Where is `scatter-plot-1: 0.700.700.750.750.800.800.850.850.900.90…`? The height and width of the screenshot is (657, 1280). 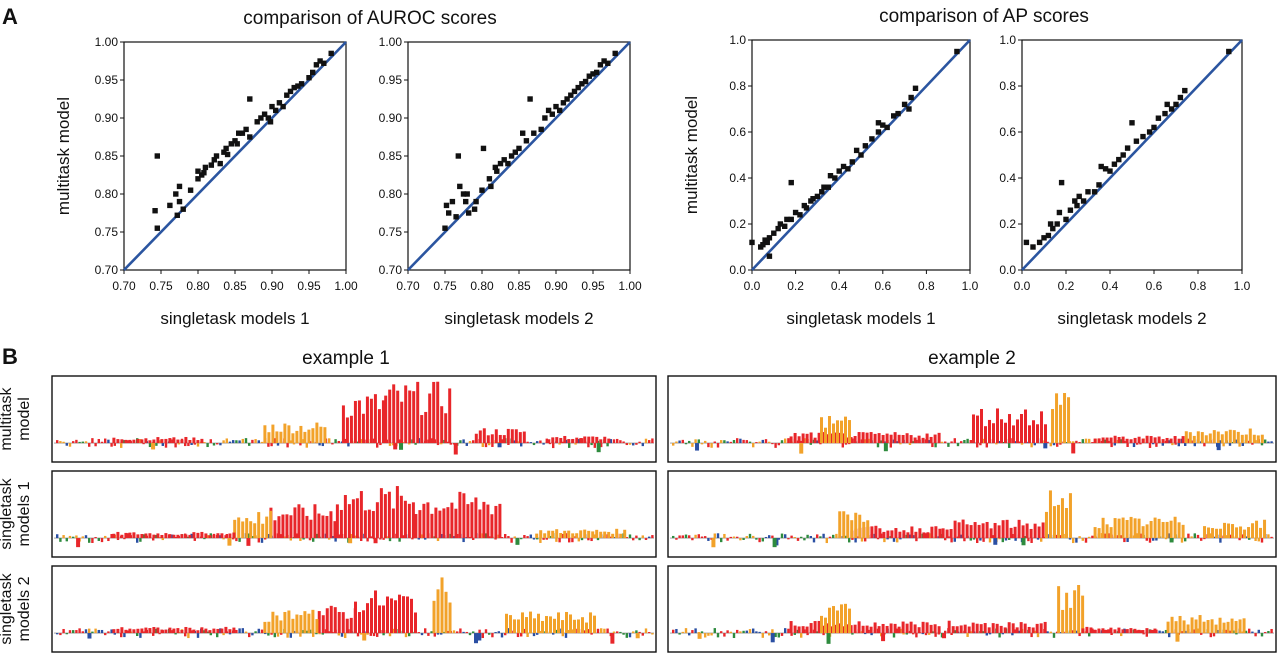 scatter-plot-1: 0.700.700.750.750.800.800.850.850.900.90… is located at coordinates (206, 181).